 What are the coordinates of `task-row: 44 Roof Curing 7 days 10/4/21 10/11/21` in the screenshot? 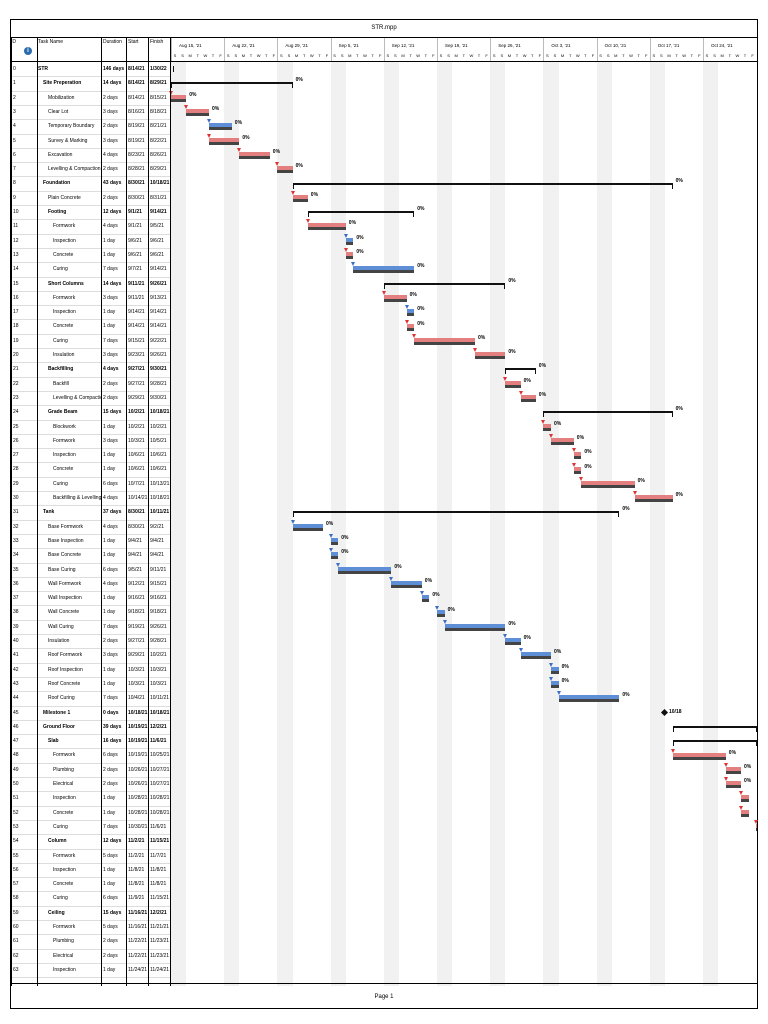 It's located at (91, 698).